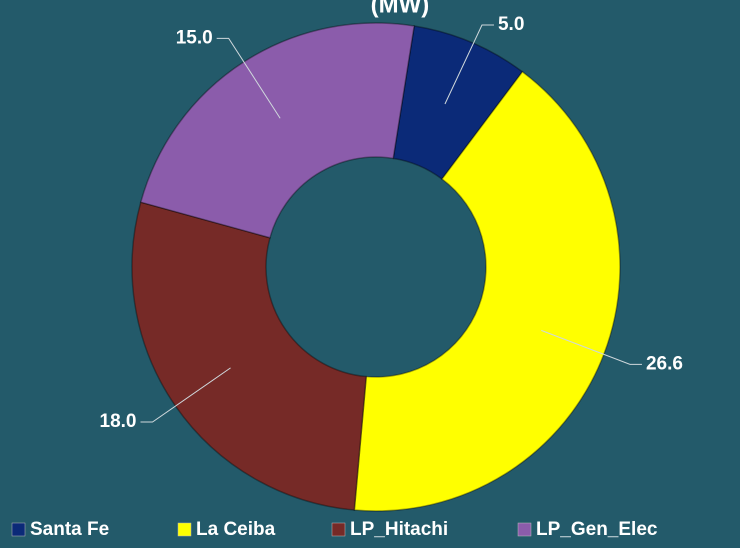 Image resolution: width=740 pixels, height=548 pixels. I want to click on data-label: 18.0, so click(118, 421).